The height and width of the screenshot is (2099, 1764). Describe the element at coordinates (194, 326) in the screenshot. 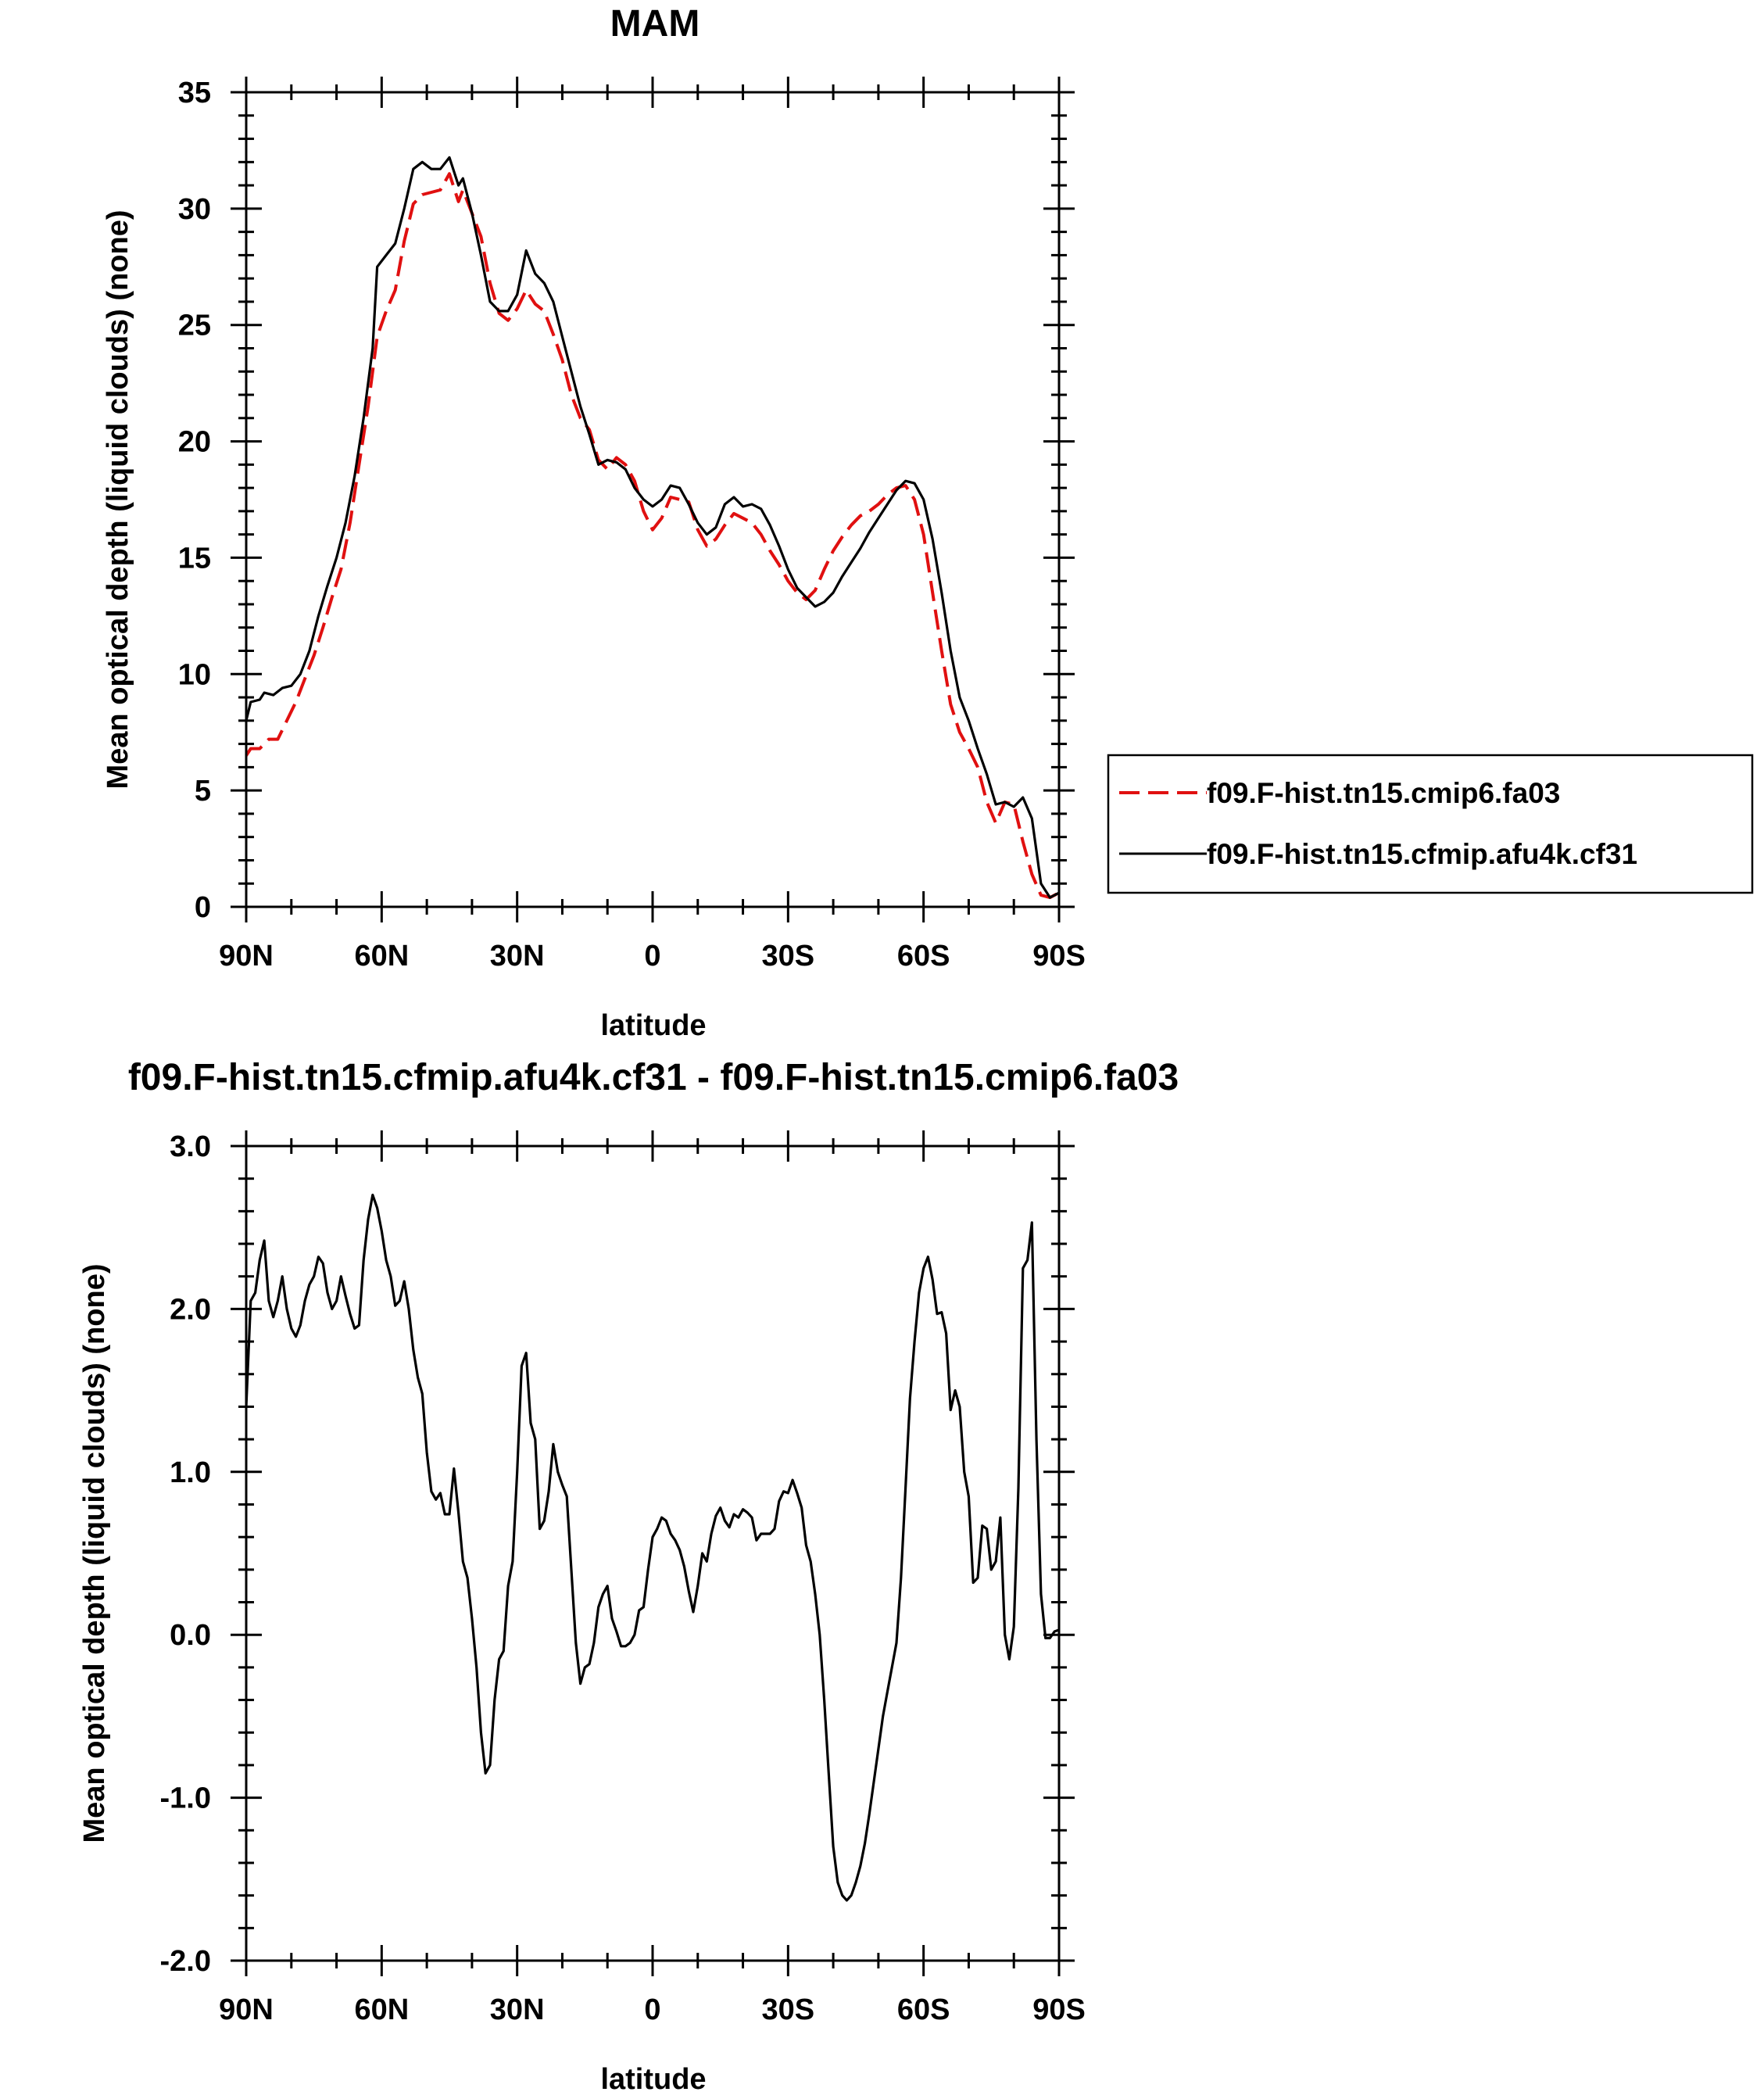

I see `y-tick-label: 25` at that location.